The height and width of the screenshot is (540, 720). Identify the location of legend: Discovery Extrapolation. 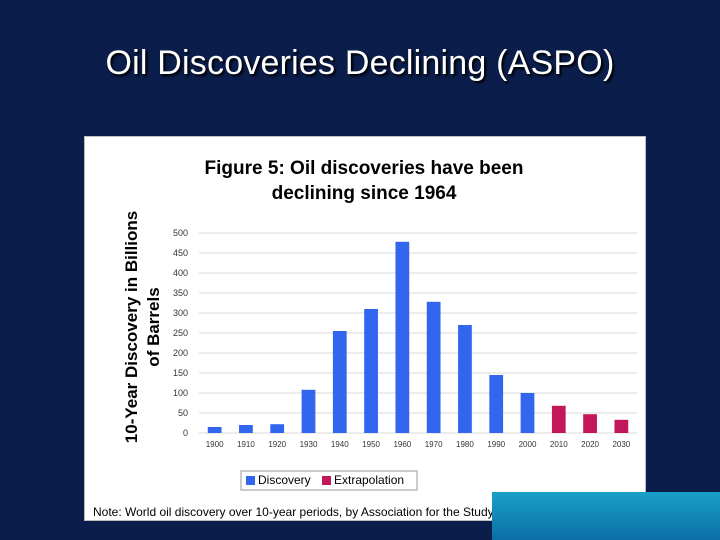
(329, 480).